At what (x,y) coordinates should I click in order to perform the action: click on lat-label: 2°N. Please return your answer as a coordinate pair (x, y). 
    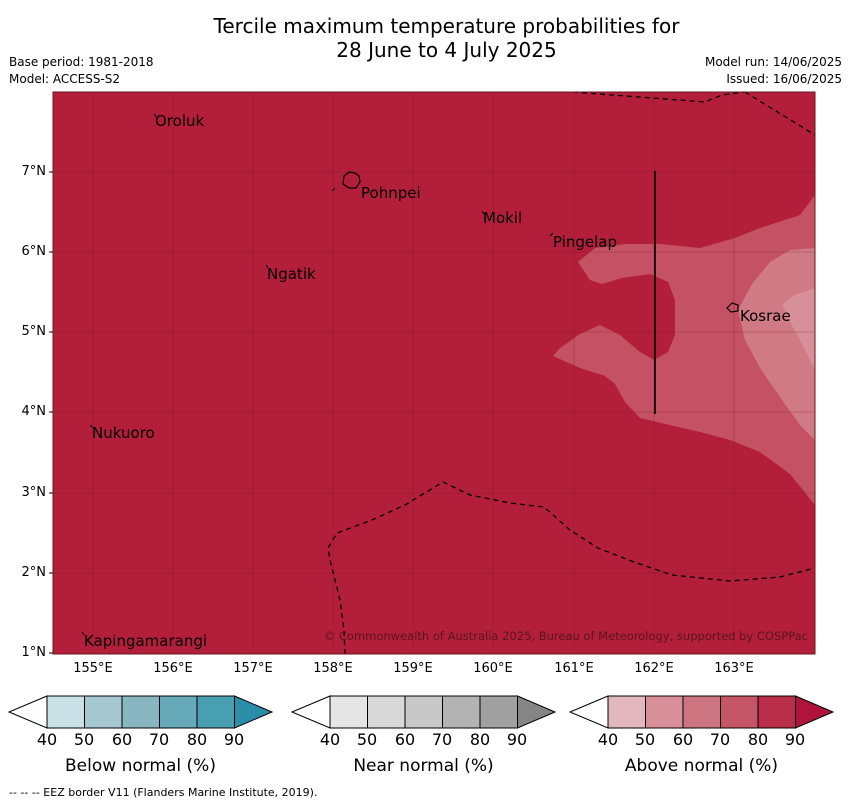
    Looking at the image, I should click on (34, 572).